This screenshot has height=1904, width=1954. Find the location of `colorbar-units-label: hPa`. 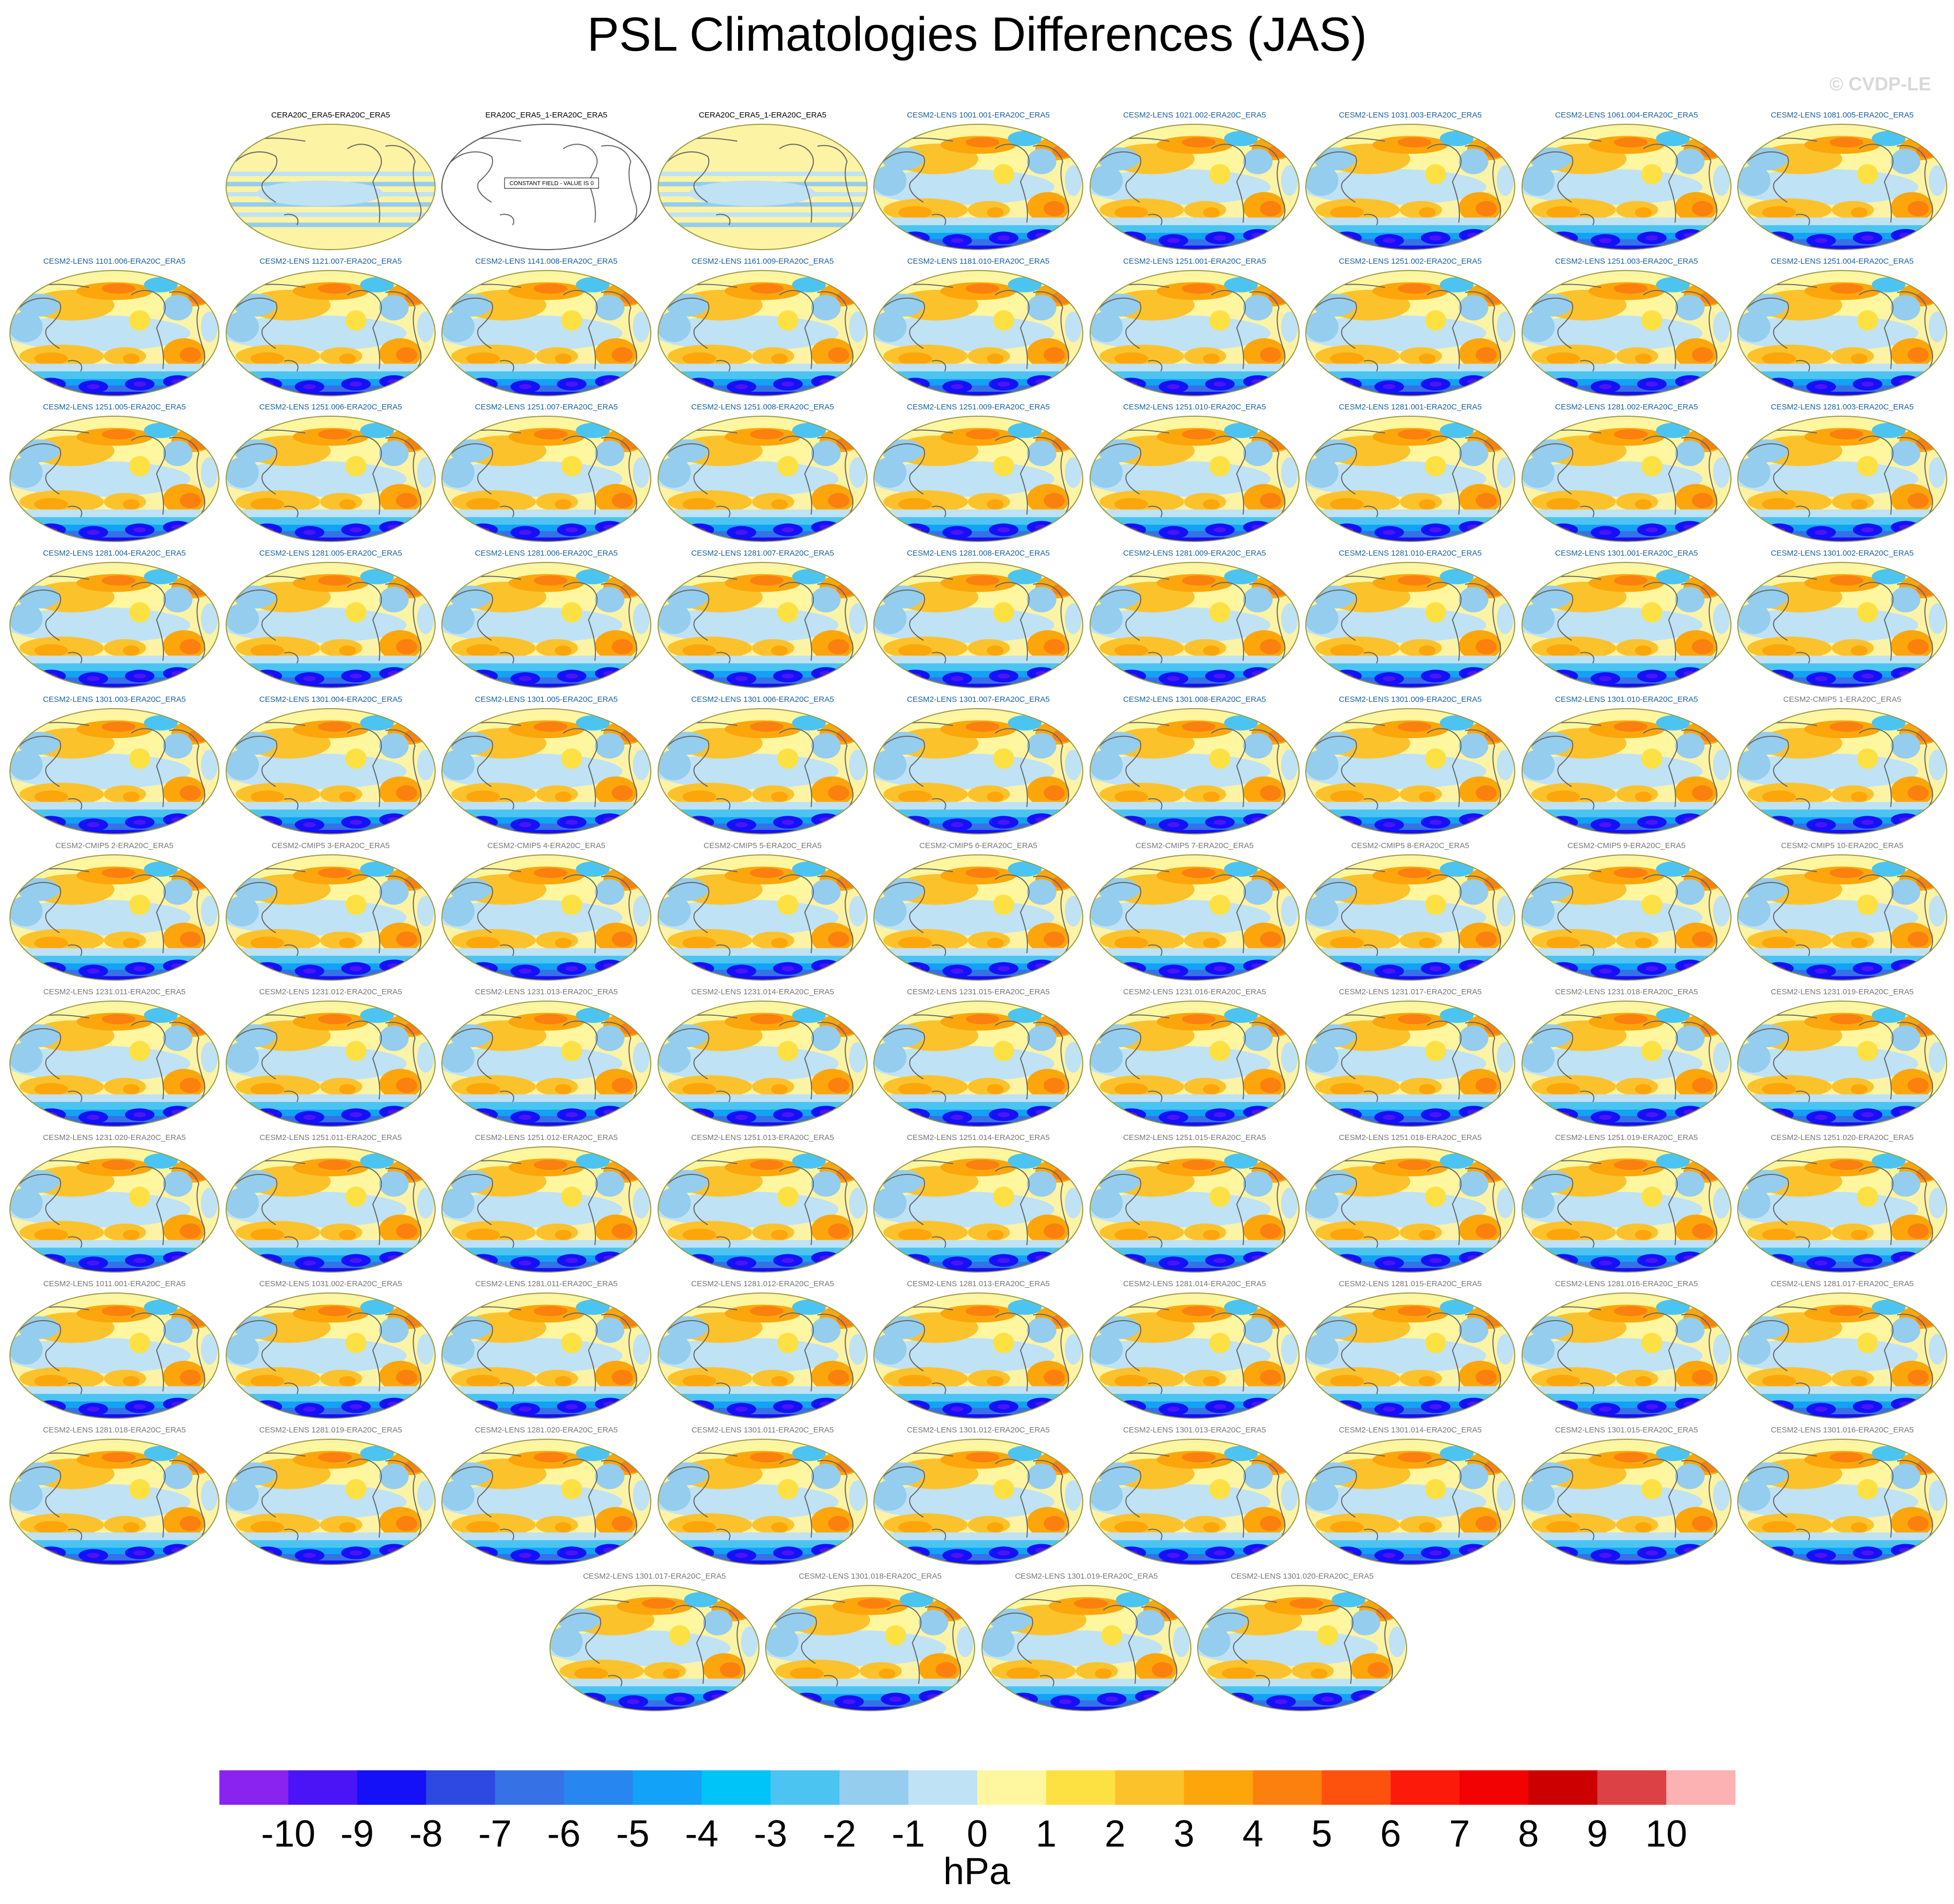

colorbar-units-label: hPa is located at coordinates (977, 1872).